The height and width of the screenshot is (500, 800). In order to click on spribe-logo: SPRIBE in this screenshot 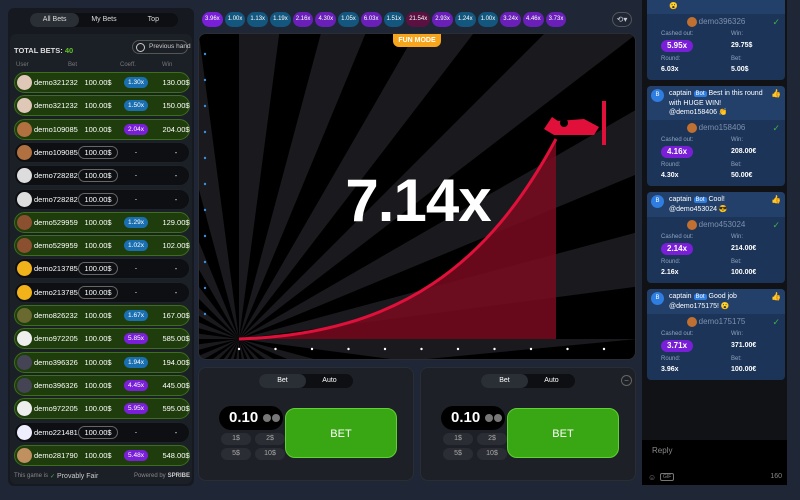, I will do `click(178, 476)`.